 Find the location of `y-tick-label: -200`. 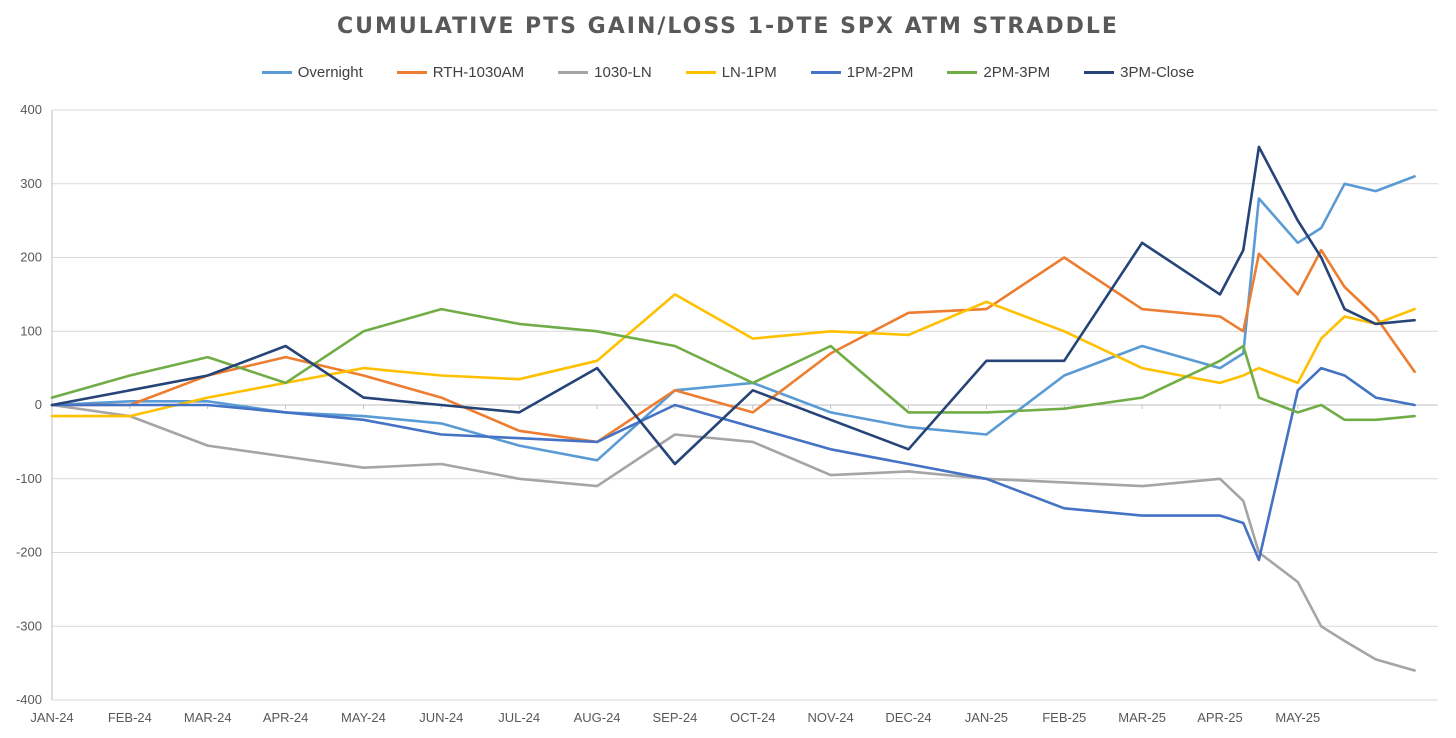

y-tick-label: -200 is located at coordinates (29, 552).